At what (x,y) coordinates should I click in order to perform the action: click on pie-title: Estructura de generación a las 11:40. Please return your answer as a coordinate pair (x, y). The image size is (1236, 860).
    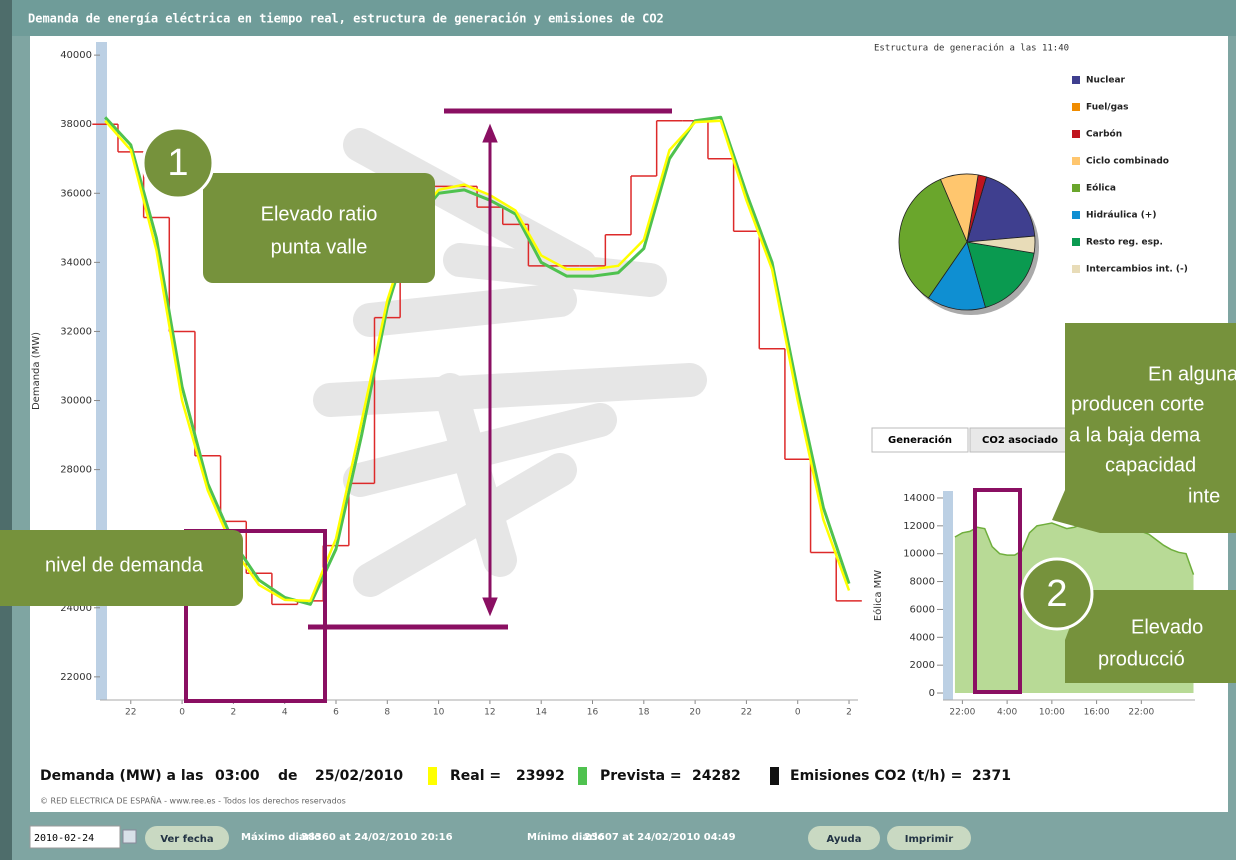
    Looking at the image, I should click on (971, 48).